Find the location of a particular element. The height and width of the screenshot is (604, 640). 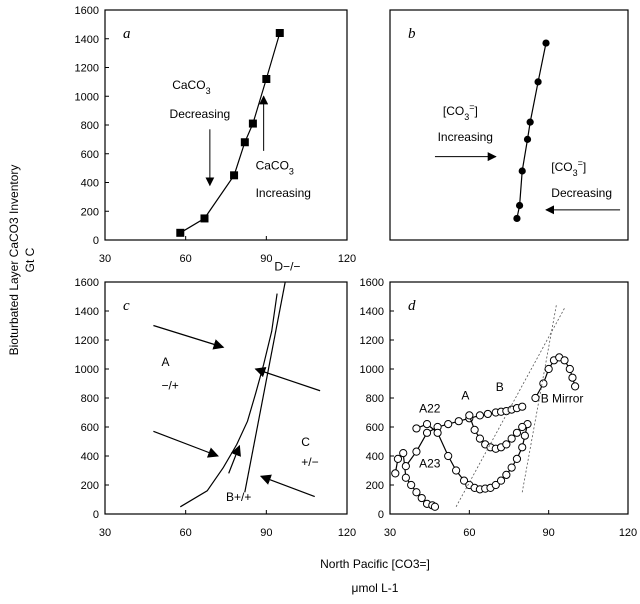

increasing-label: Increasing is located at coordinates (465, 137).